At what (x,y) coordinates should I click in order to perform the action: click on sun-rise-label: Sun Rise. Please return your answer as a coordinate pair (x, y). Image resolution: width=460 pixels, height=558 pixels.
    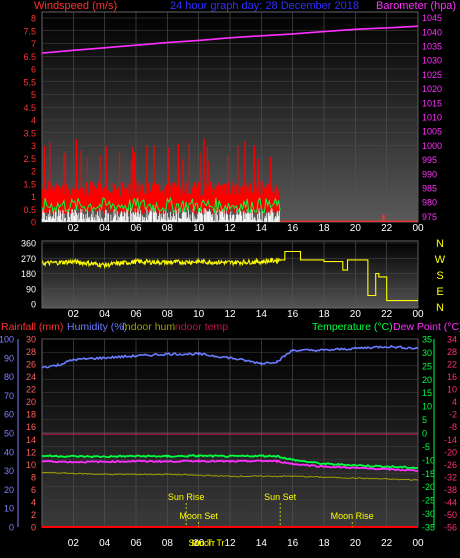
    Looking at the image, I should click on (186, 497).